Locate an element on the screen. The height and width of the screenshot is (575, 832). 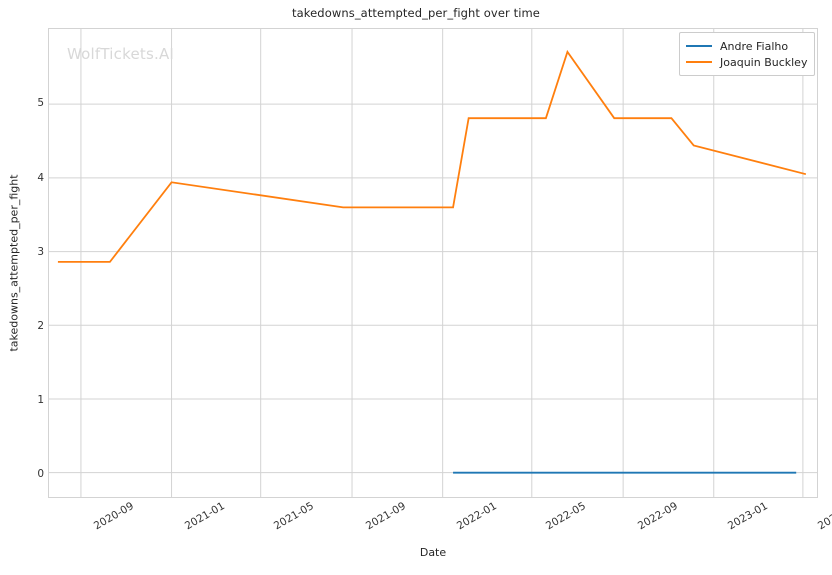
x-axis-label: Date is located at coordinates (433, 552).